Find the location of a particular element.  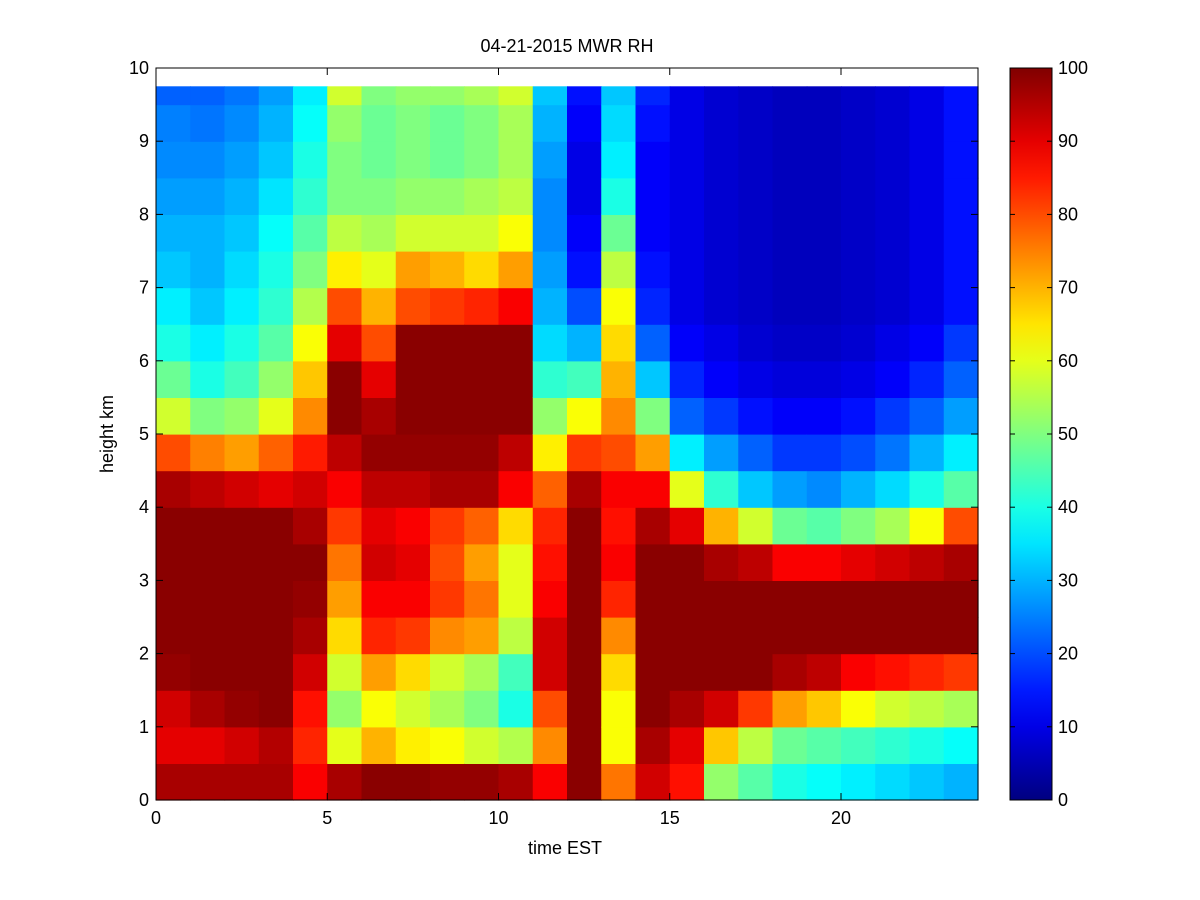

y-axis-label: height km is located at coordinates (107, 434).